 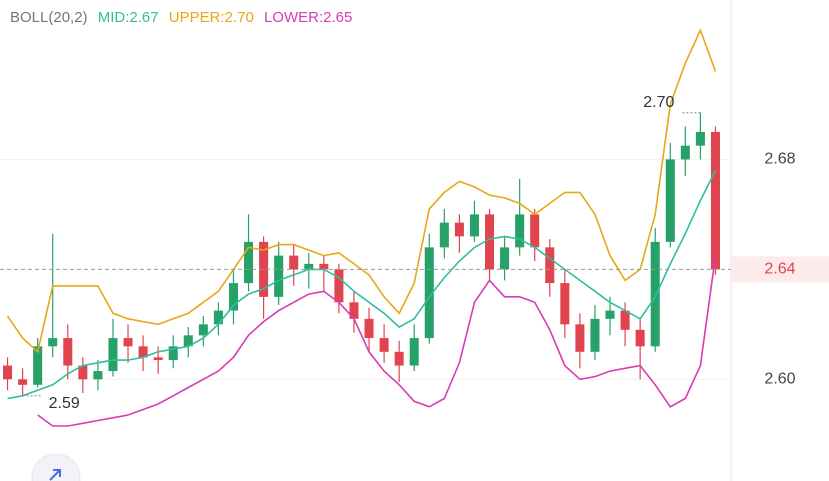 I want to click on button-circle, so click(x=56, y=467).